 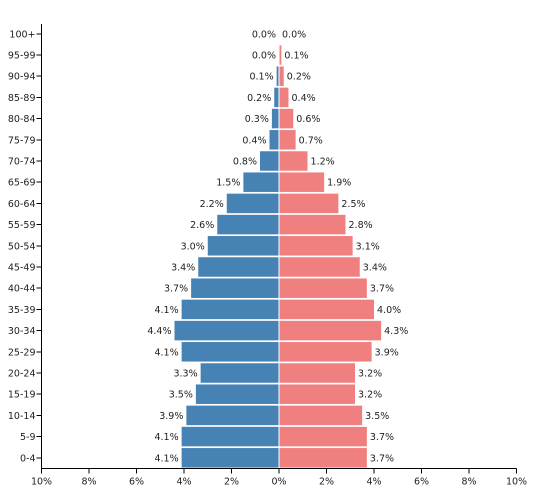 What do you see at coordinates (245, 162) in the screenshot?
I see `value-label-left-70-74: 0.8%` at bounding box center [245, 162].